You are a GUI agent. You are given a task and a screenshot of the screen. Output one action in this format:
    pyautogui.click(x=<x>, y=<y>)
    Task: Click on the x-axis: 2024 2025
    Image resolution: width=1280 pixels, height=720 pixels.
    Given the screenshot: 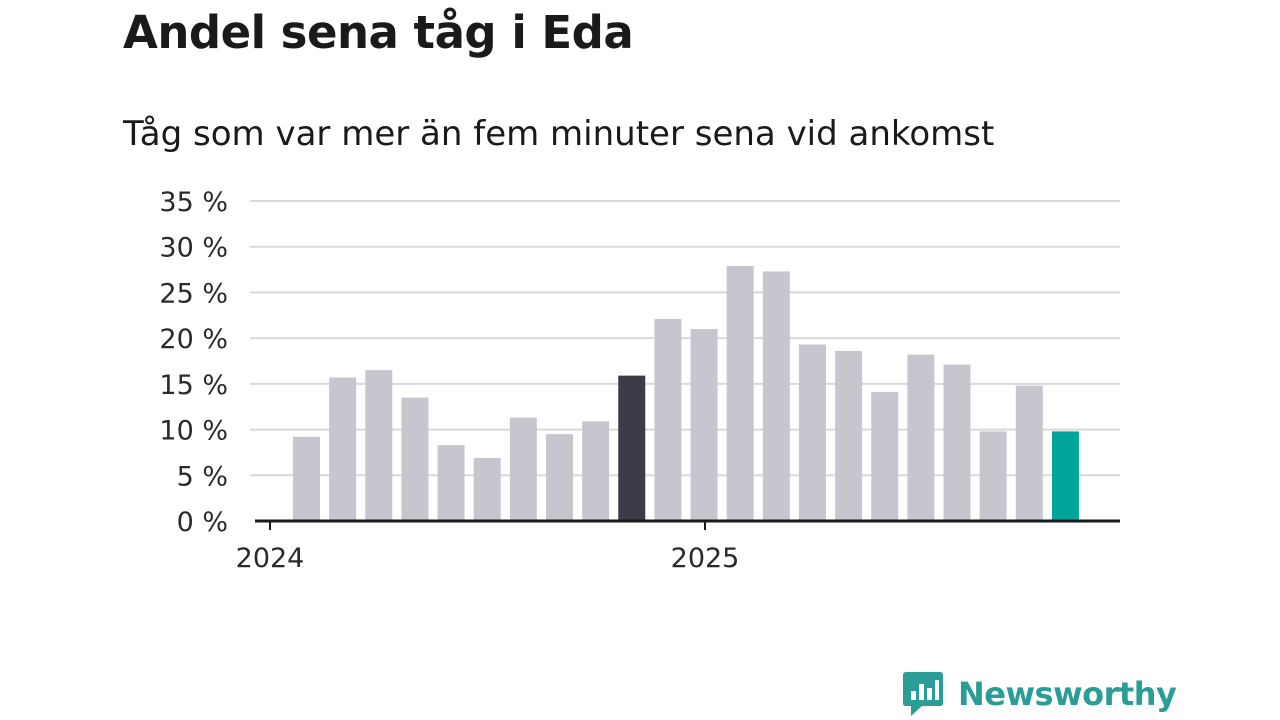 What is the action you would take?
    pyautogui.click(x=678, y=546)
    